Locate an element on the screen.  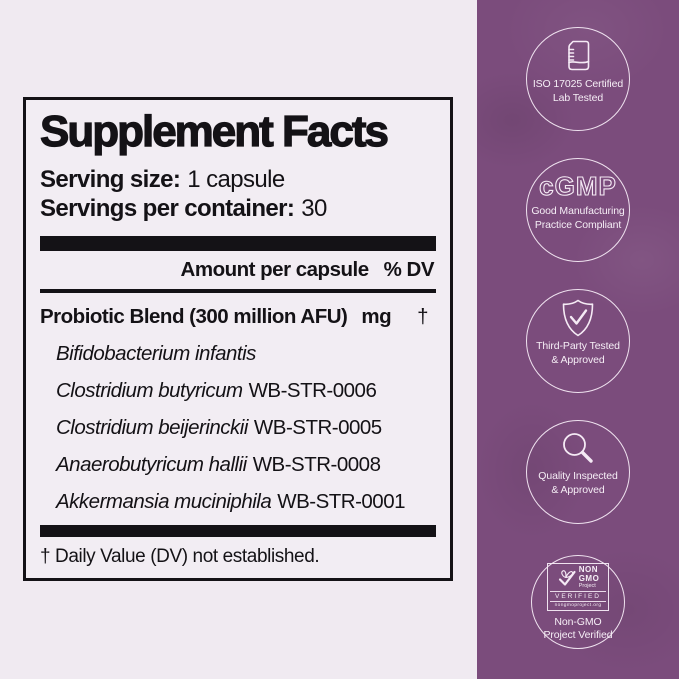
badge-caption-line: Project Verified is located at coordinates (578, 635).